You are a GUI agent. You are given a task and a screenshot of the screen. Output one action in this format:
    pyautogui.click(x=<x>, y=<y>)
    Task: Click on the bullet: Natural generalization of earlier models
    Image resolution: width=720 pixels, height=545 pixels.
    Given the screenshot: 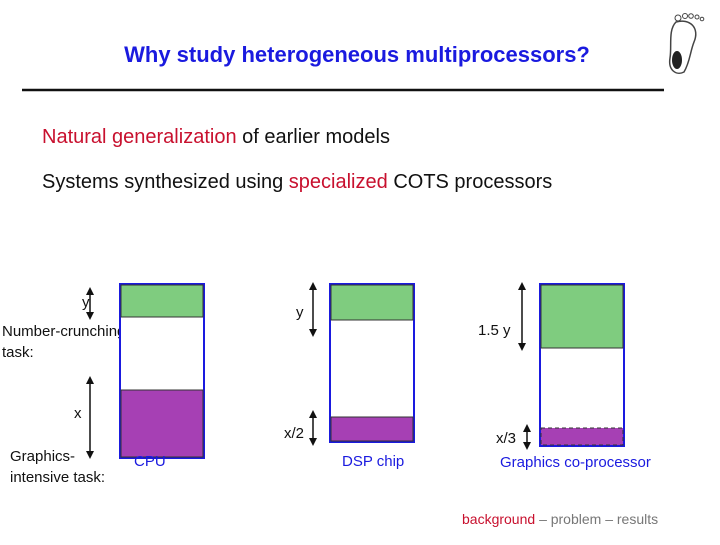 What is the action you would take?
    pyautogui.click(x=216, y=137)
    